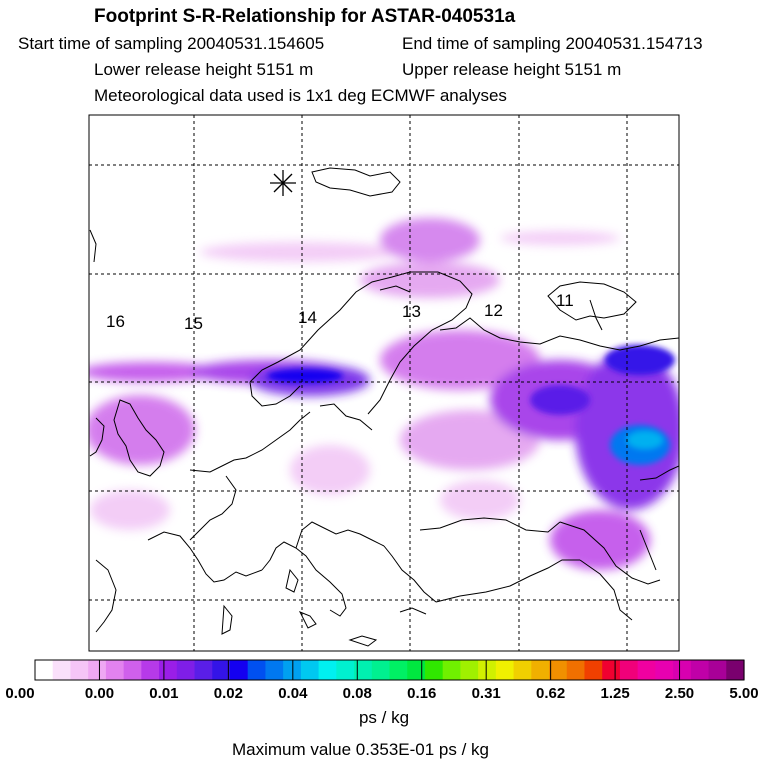  Describe the element at coordinates (411, 311) in the screenshot. I see `track-label: 13` at that location.